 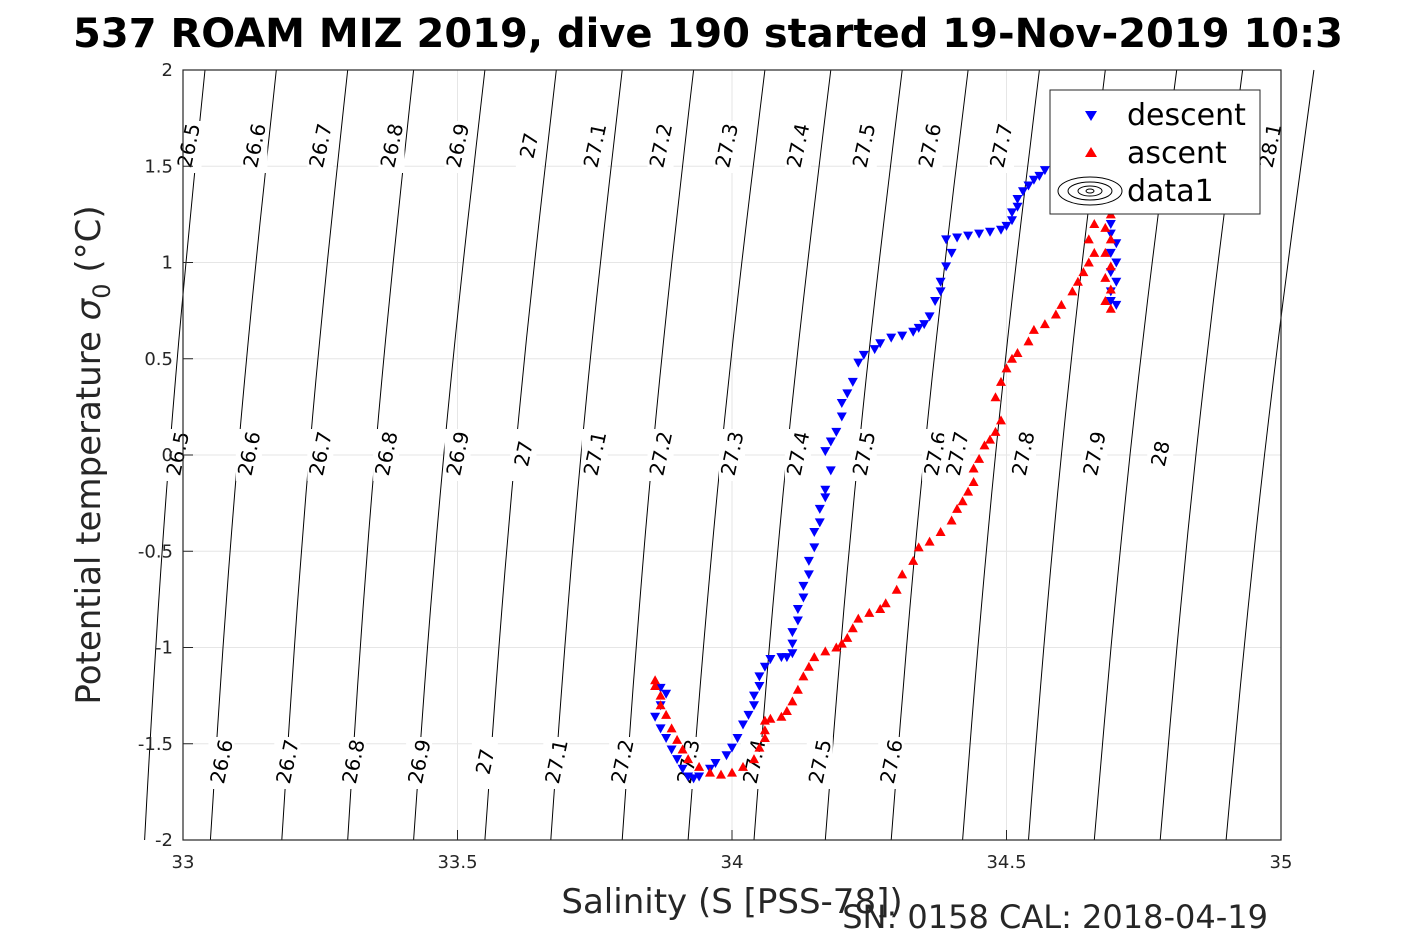 What do you see at coordinates (1091, 116) in the screenshot?
I see `descent-marker-icon` at bounding box center [1091, 116].